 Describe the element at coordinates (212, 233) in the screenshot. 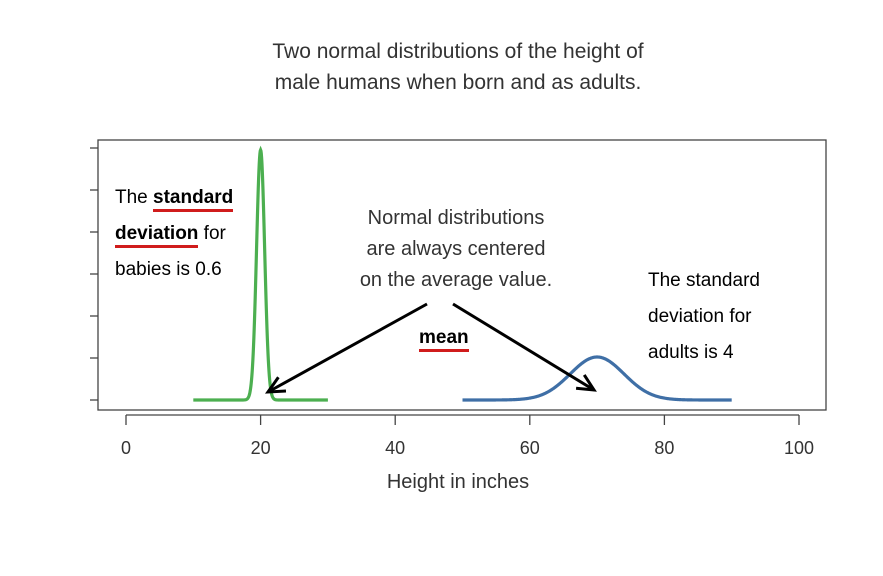

I see `babies-annotation-for: for` at that location.